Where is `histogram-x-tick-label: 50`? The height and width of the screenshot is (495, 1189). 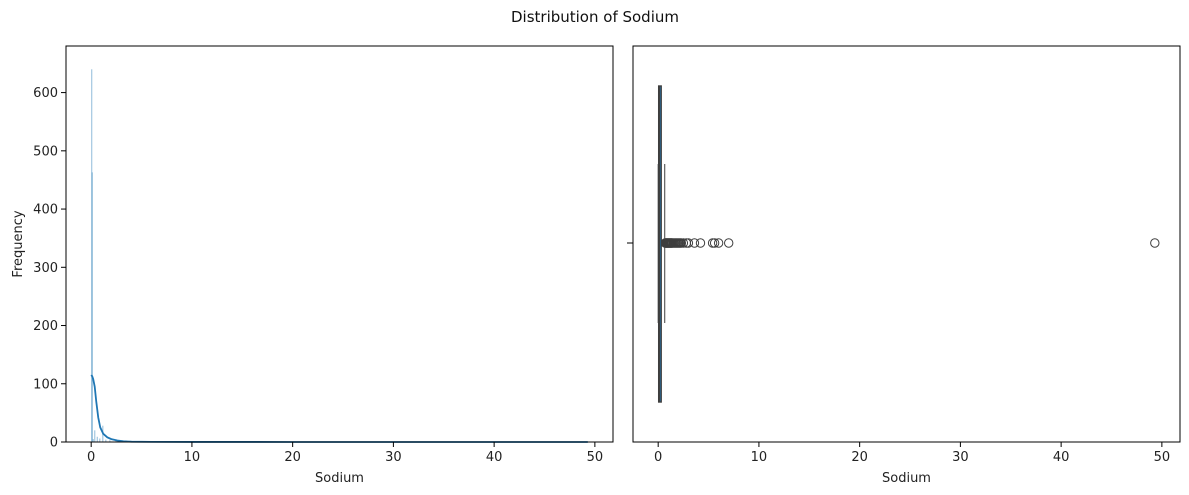 histogram-x-tick-label: 50 is located at coordinates (595, 457).